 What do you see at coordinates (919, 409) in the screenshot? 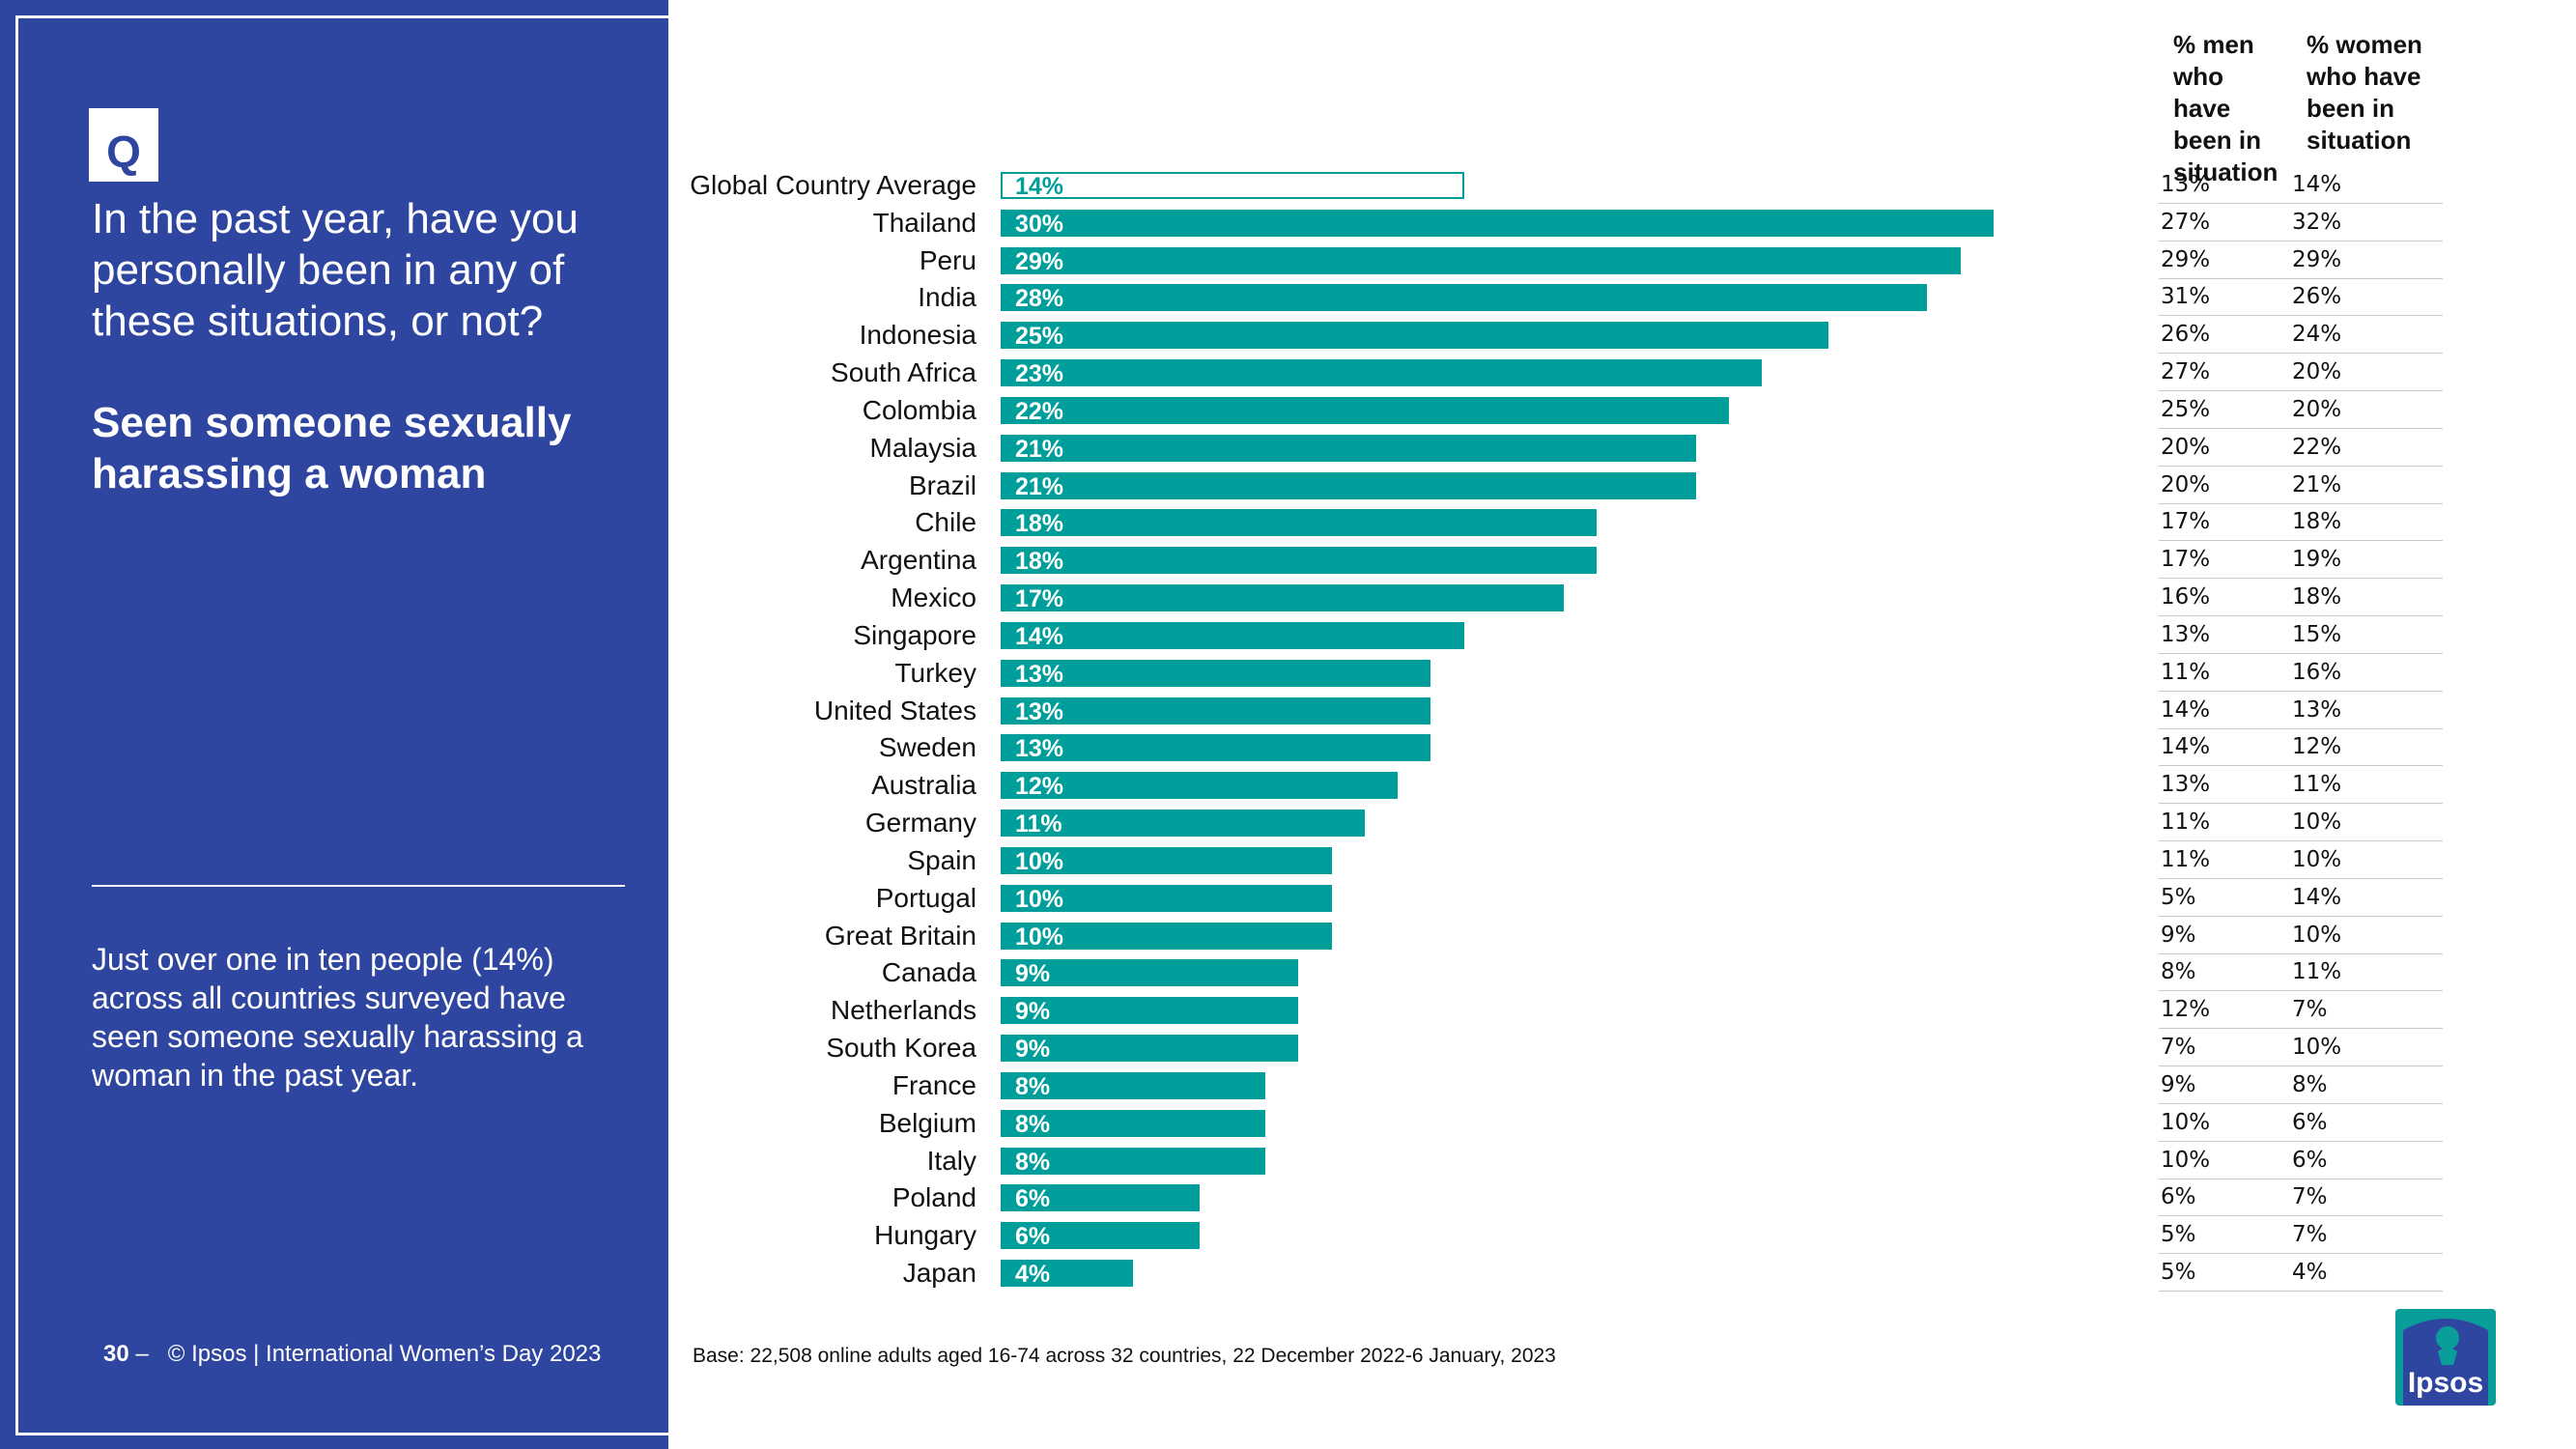
I see `category-label: Colombia` at bounding box center [919, 409].